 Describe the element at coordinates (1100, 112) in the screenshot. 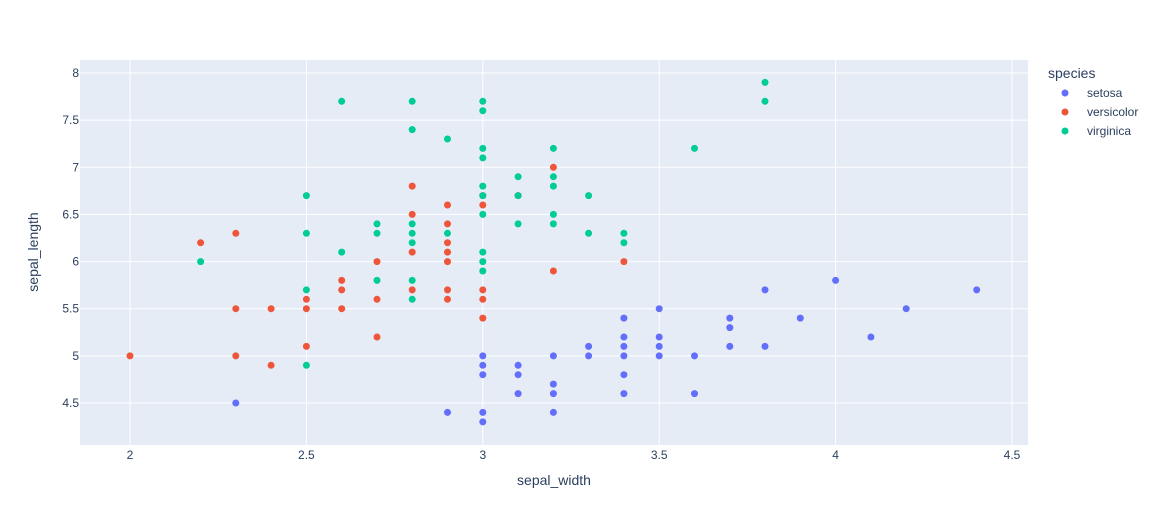

I see `legend-item-versicolor: versicolor` at that location.